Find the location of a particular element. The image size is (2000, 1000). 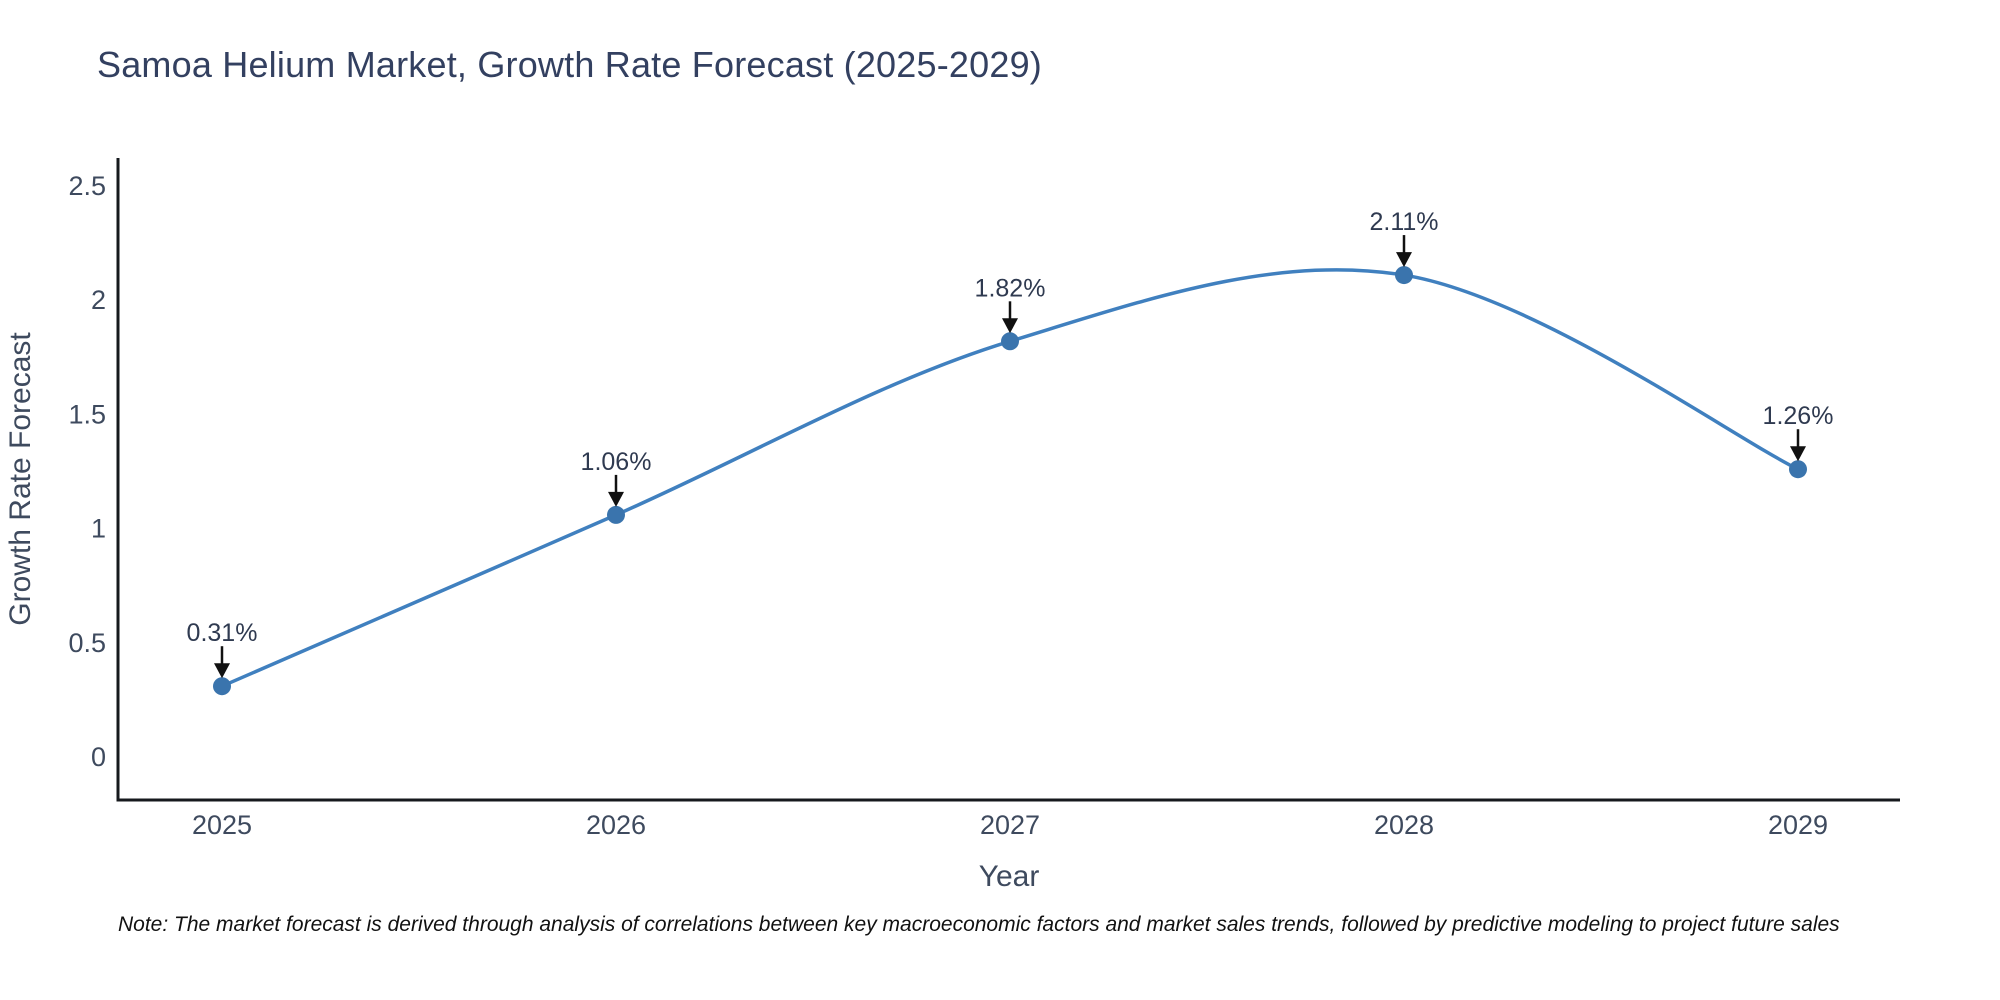

x-tick-label: 2026 is located at coordinates (616, 825).